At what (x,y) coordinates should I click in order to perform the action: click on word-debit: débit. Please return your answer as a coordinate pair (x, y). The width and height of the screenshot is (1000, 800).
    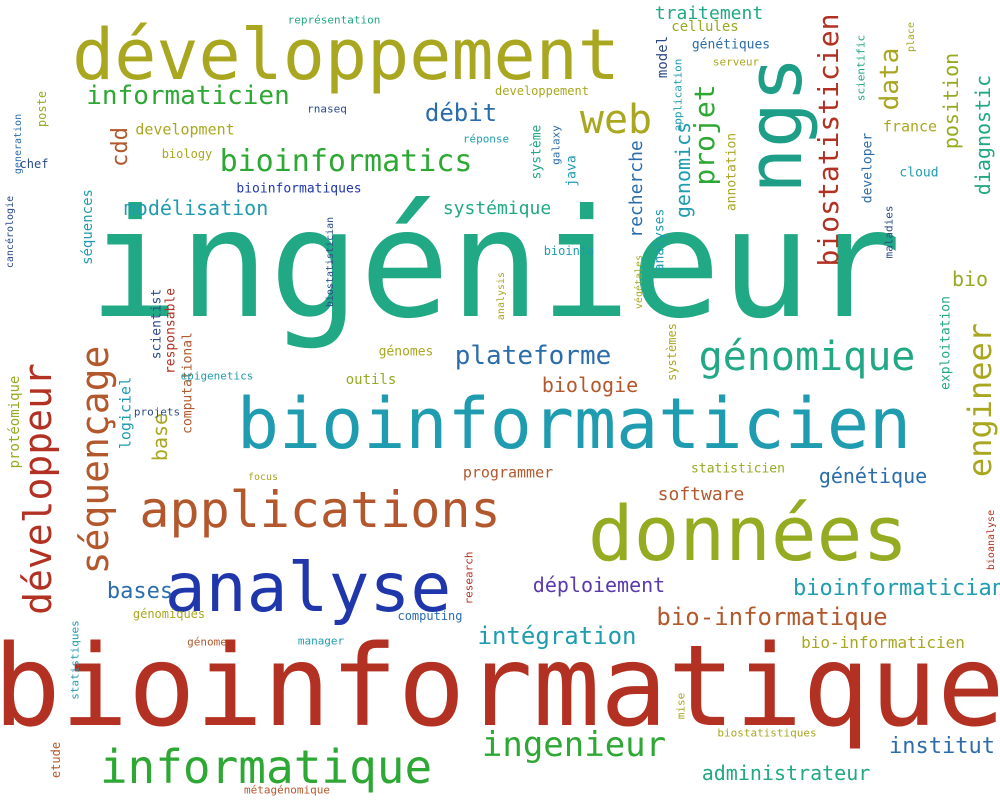
    Looking at the image, I should click on (461, 113).